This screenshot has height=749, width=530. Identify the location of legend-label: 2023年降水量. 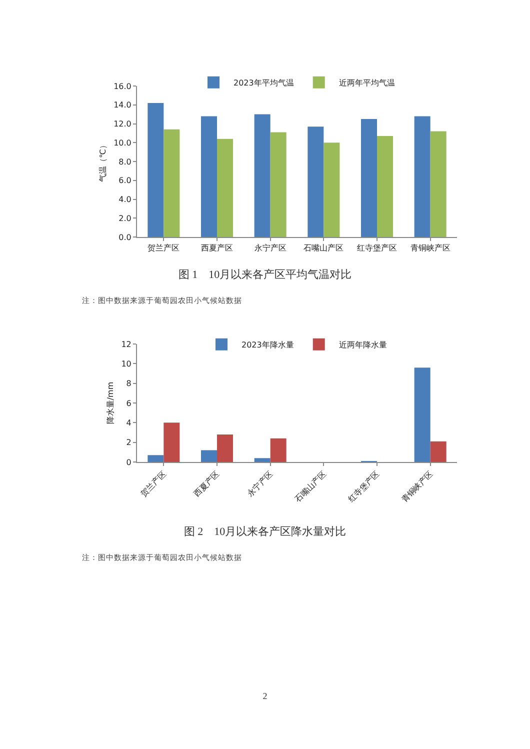
(268, 345).